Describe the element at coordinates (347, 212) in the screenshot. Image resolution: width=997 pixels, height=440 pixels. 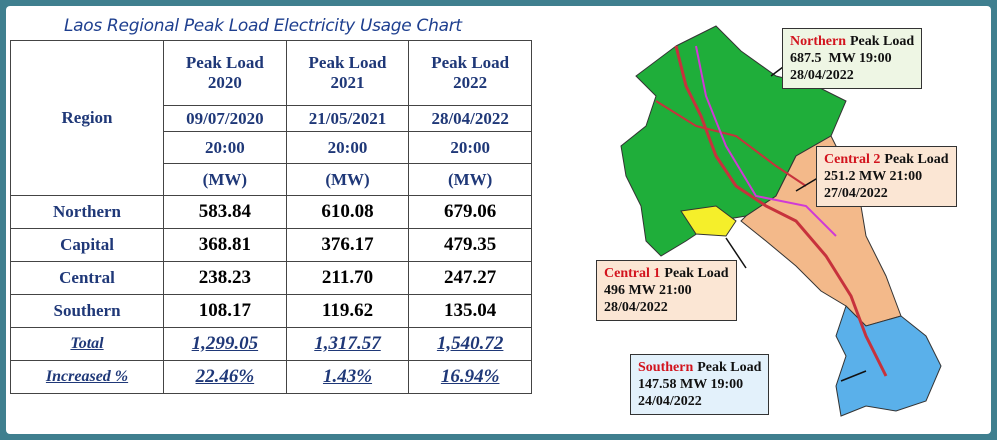
I see `cell: 610.08` at that location.